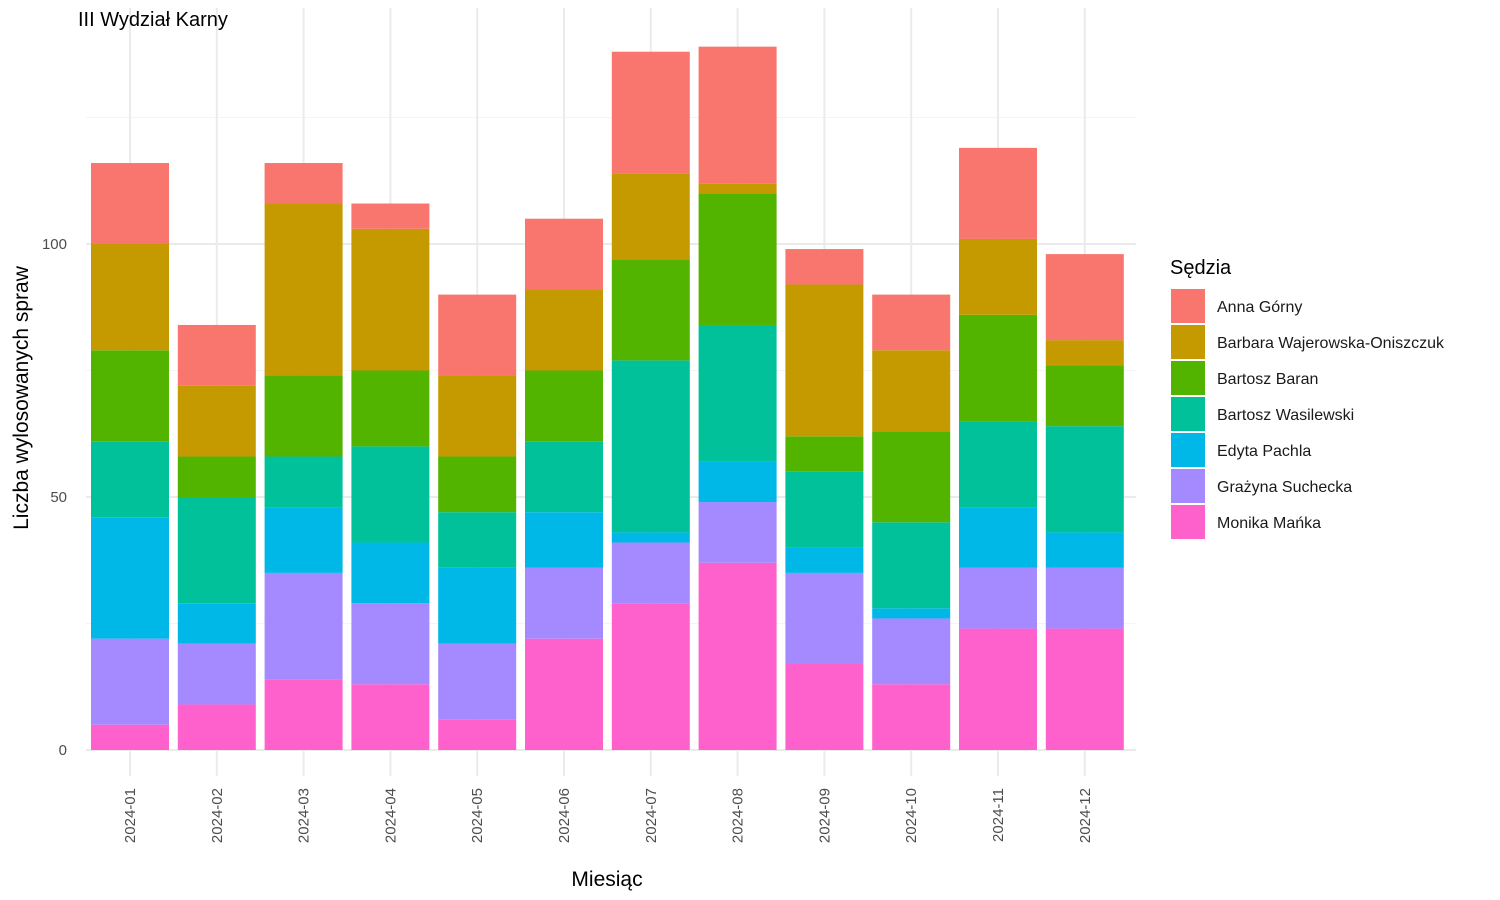  What do you see at coordinates (651, 815) in the screenshot?
I see `x-tick-label: 2024-07` at bounding box center [651, 815].